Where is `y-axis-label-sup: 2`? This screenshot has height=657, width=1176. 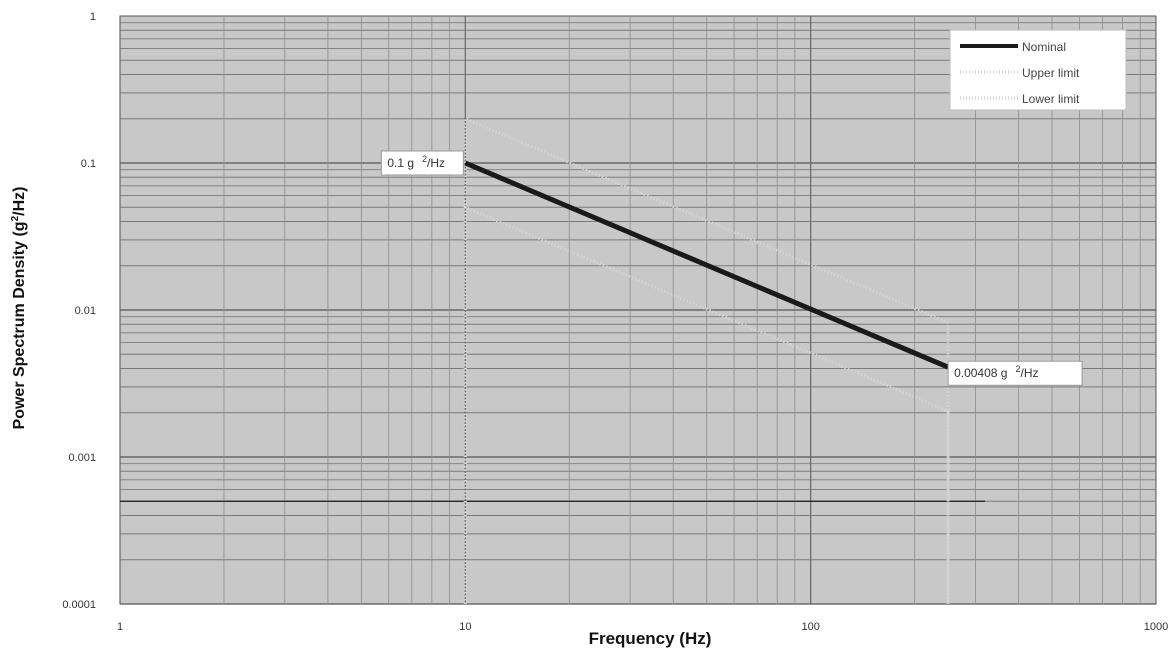
y-axis-label-sup: 2 is located at coordinates (15, 218).